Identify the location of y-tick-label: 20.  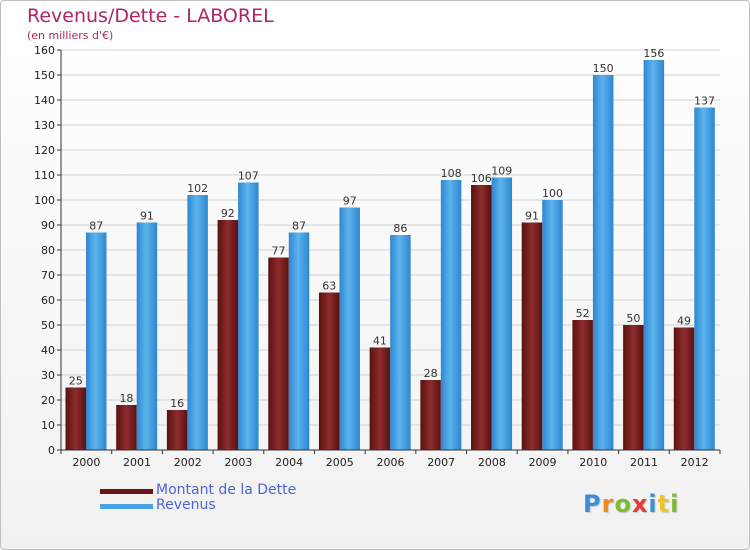
(48, 400).